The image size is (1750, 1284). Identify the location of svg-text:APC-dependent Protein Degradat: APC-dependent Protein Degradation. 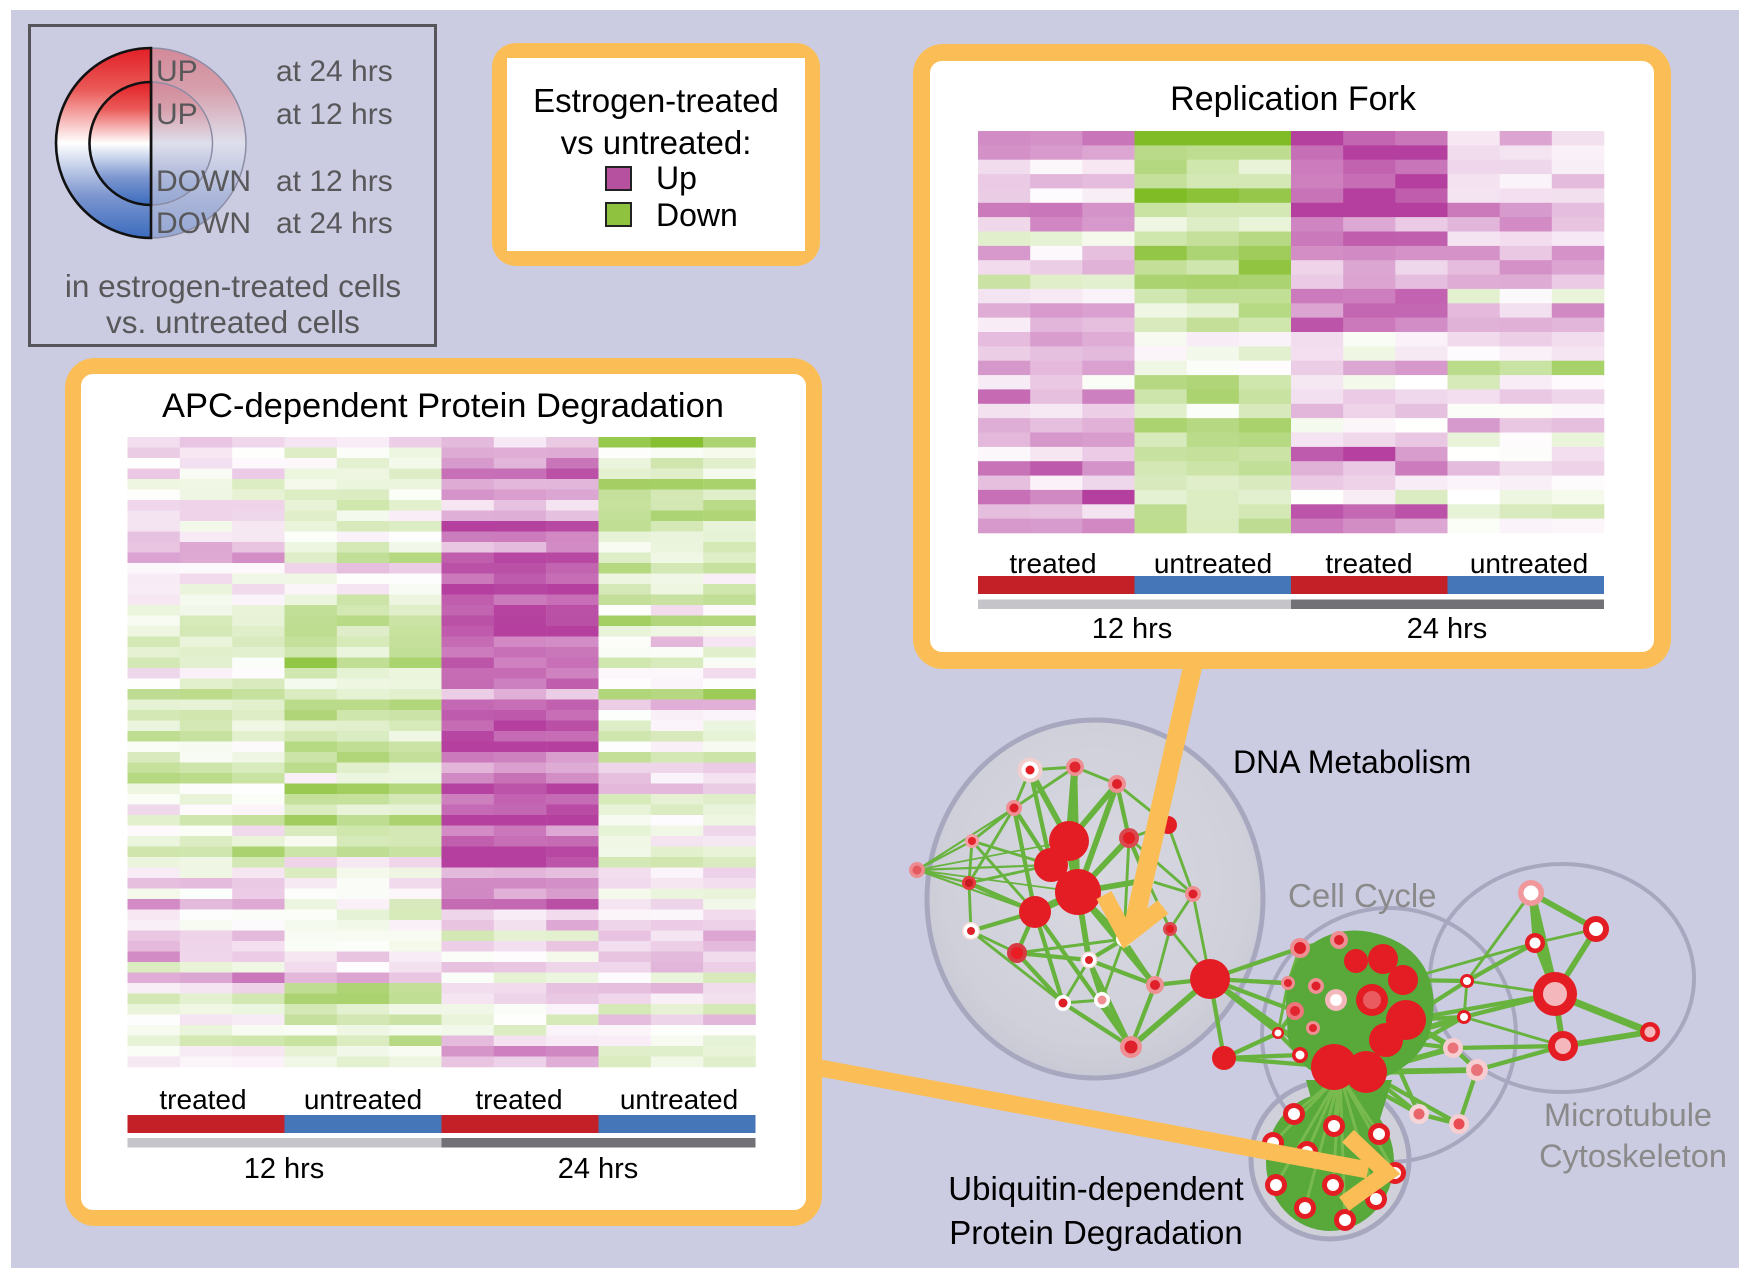
(443, 406).